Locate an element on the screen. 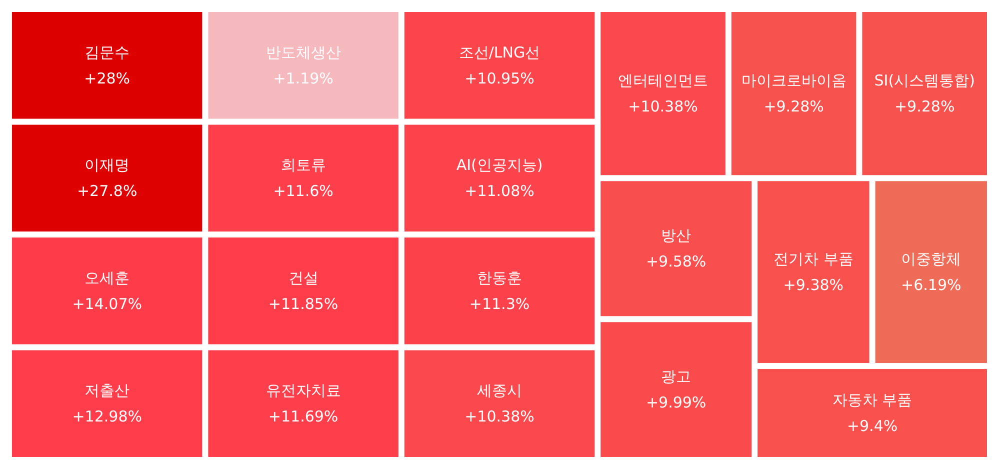 The image size is (999, 469). category-label: 마이크로바이옴 is located at coordinates (793, 81).